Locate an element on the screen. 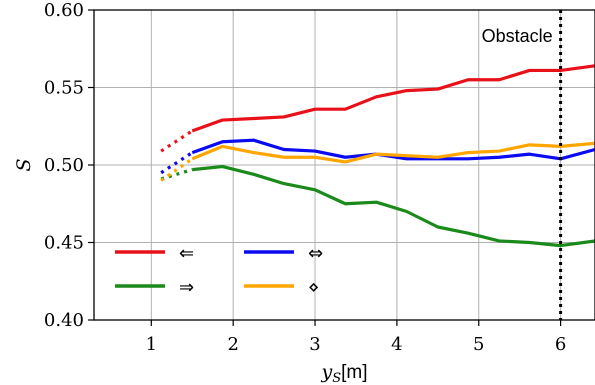 This screenshot has width=595, height=385. y-tick-label: 0.60 is located at coordinates (64, 10).